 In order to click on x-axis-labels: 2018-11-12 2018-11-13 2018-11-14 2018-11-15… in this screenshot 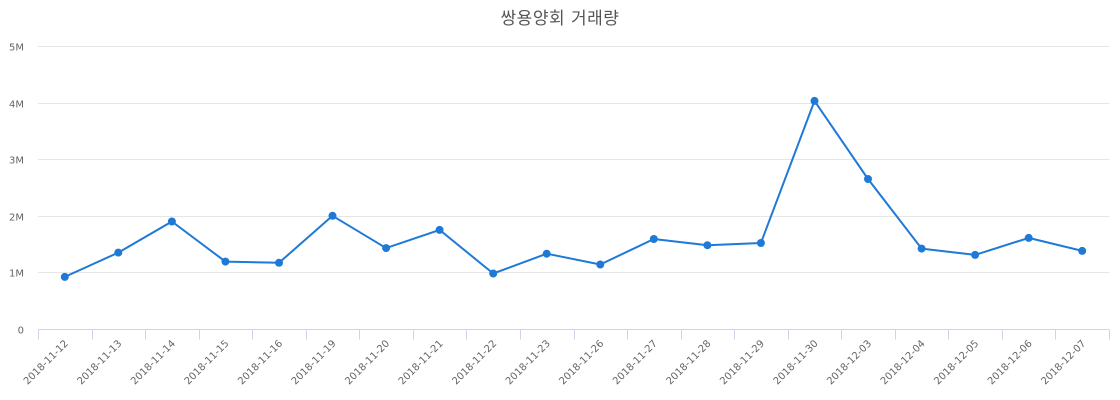, I will do `click(555, 362)`.